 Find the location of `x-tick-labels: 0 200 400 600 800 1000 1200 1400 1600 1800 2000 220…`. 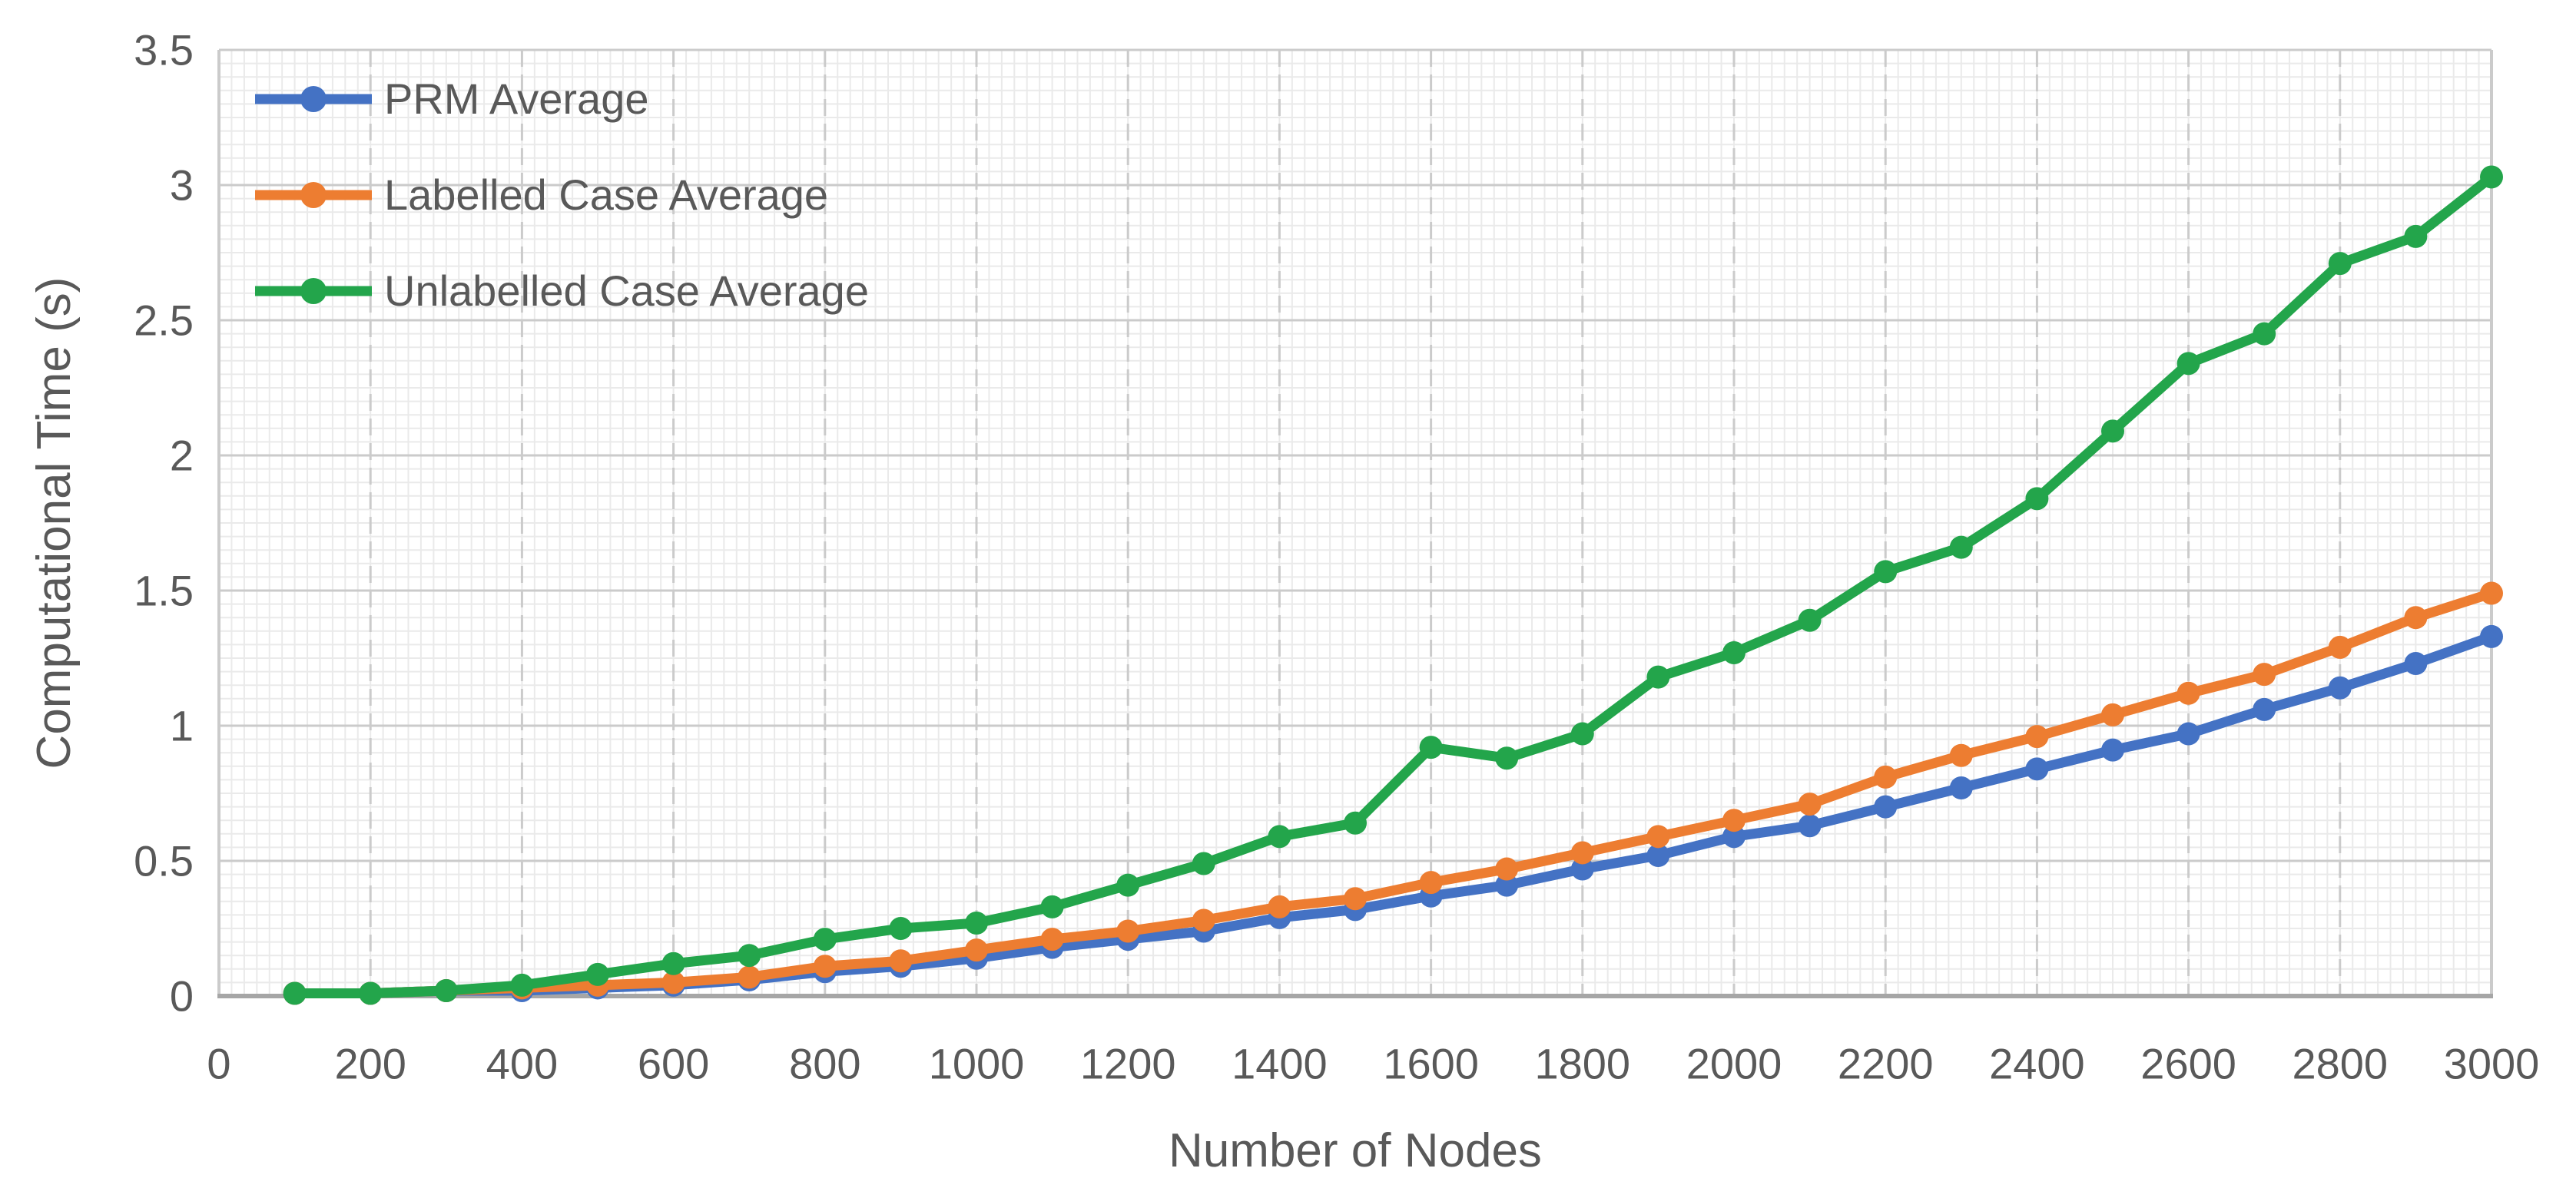

x-tick-labels: 0 200 400 600 800 1000 1200 1400 1600 1800 2000 220… is located at coordinates (1373, 1064).